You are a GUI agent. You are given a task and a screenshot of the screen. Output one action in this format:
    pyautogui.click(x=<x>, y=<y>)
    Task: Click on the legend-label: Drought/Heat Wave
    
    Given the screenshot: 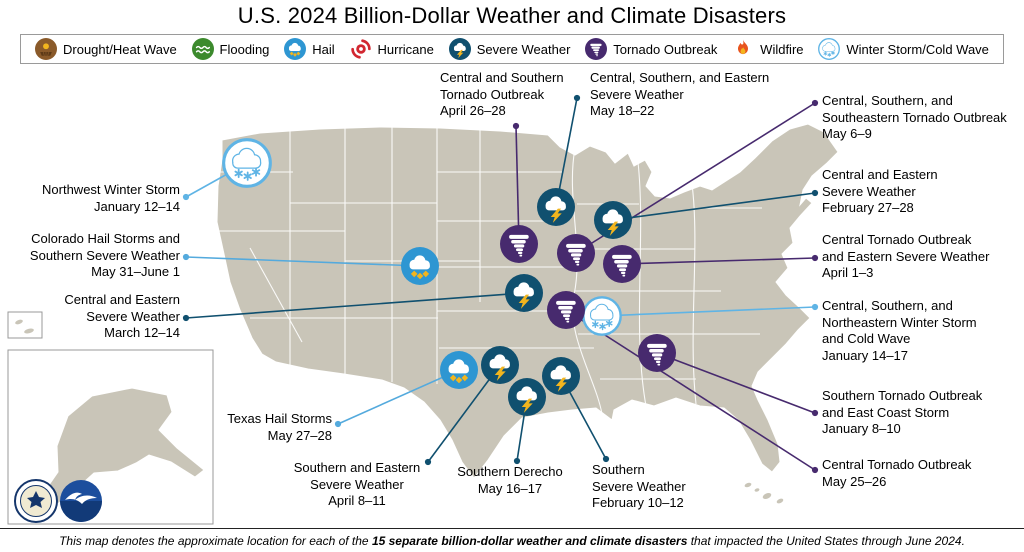 What is the action you would take?
    pyautogui.click(x=120, y=49)
    